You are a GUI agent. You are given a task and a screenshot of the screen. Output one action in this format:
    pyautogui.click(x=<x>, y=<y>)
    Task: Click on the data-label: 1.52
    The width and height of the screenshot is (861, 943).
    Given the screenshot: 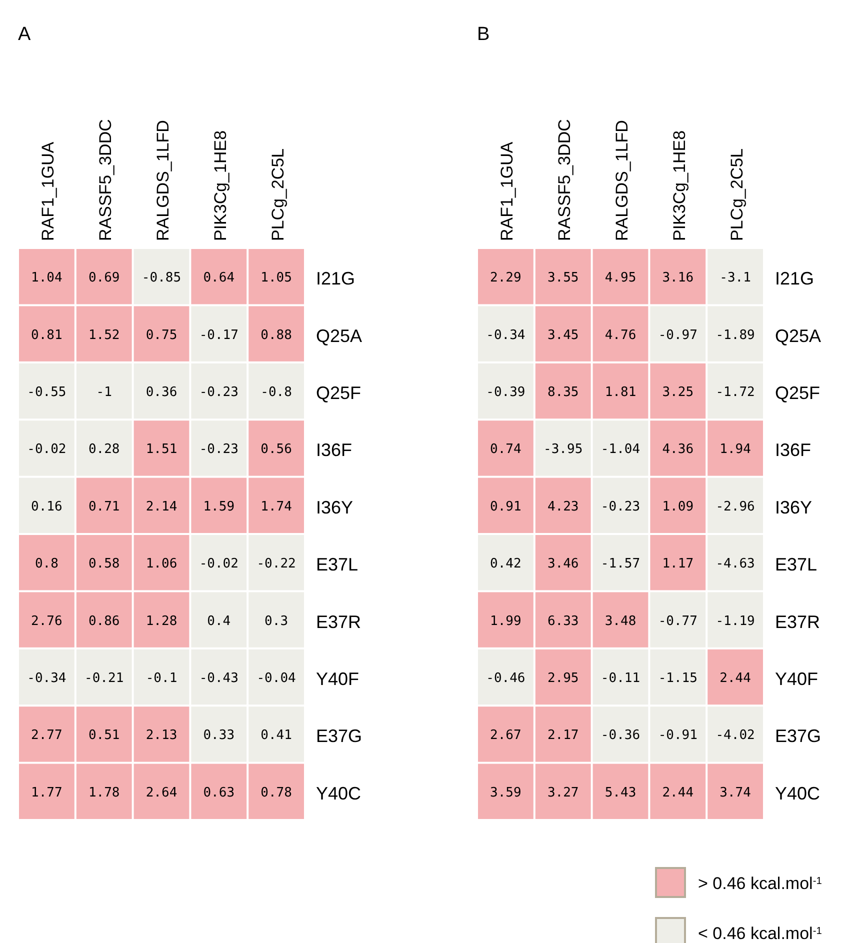 What is the action you would take?
    pyautogui.click(x=104, y=335)
    